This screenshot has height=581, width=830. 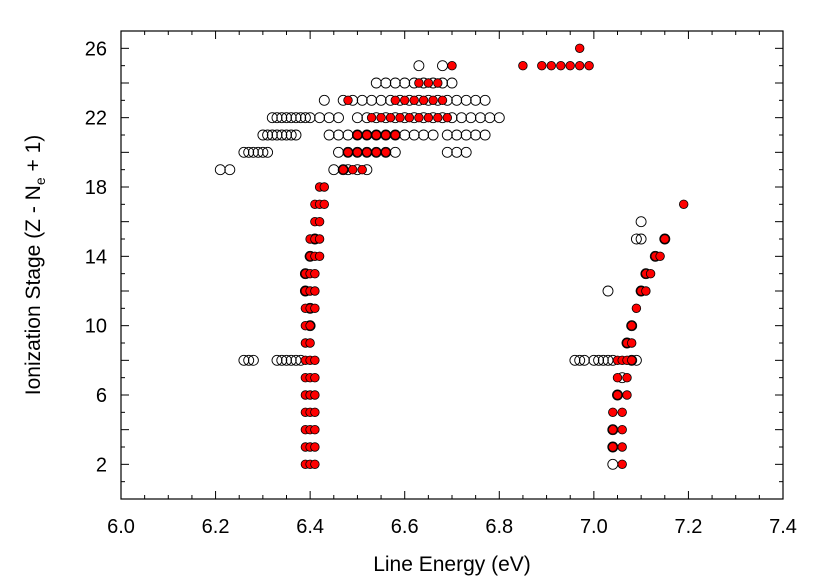 What do you see at coordinates (499, 527) in the screenshot?
I see `x-tick-label: 6.8` at bounding box center [499, 527].